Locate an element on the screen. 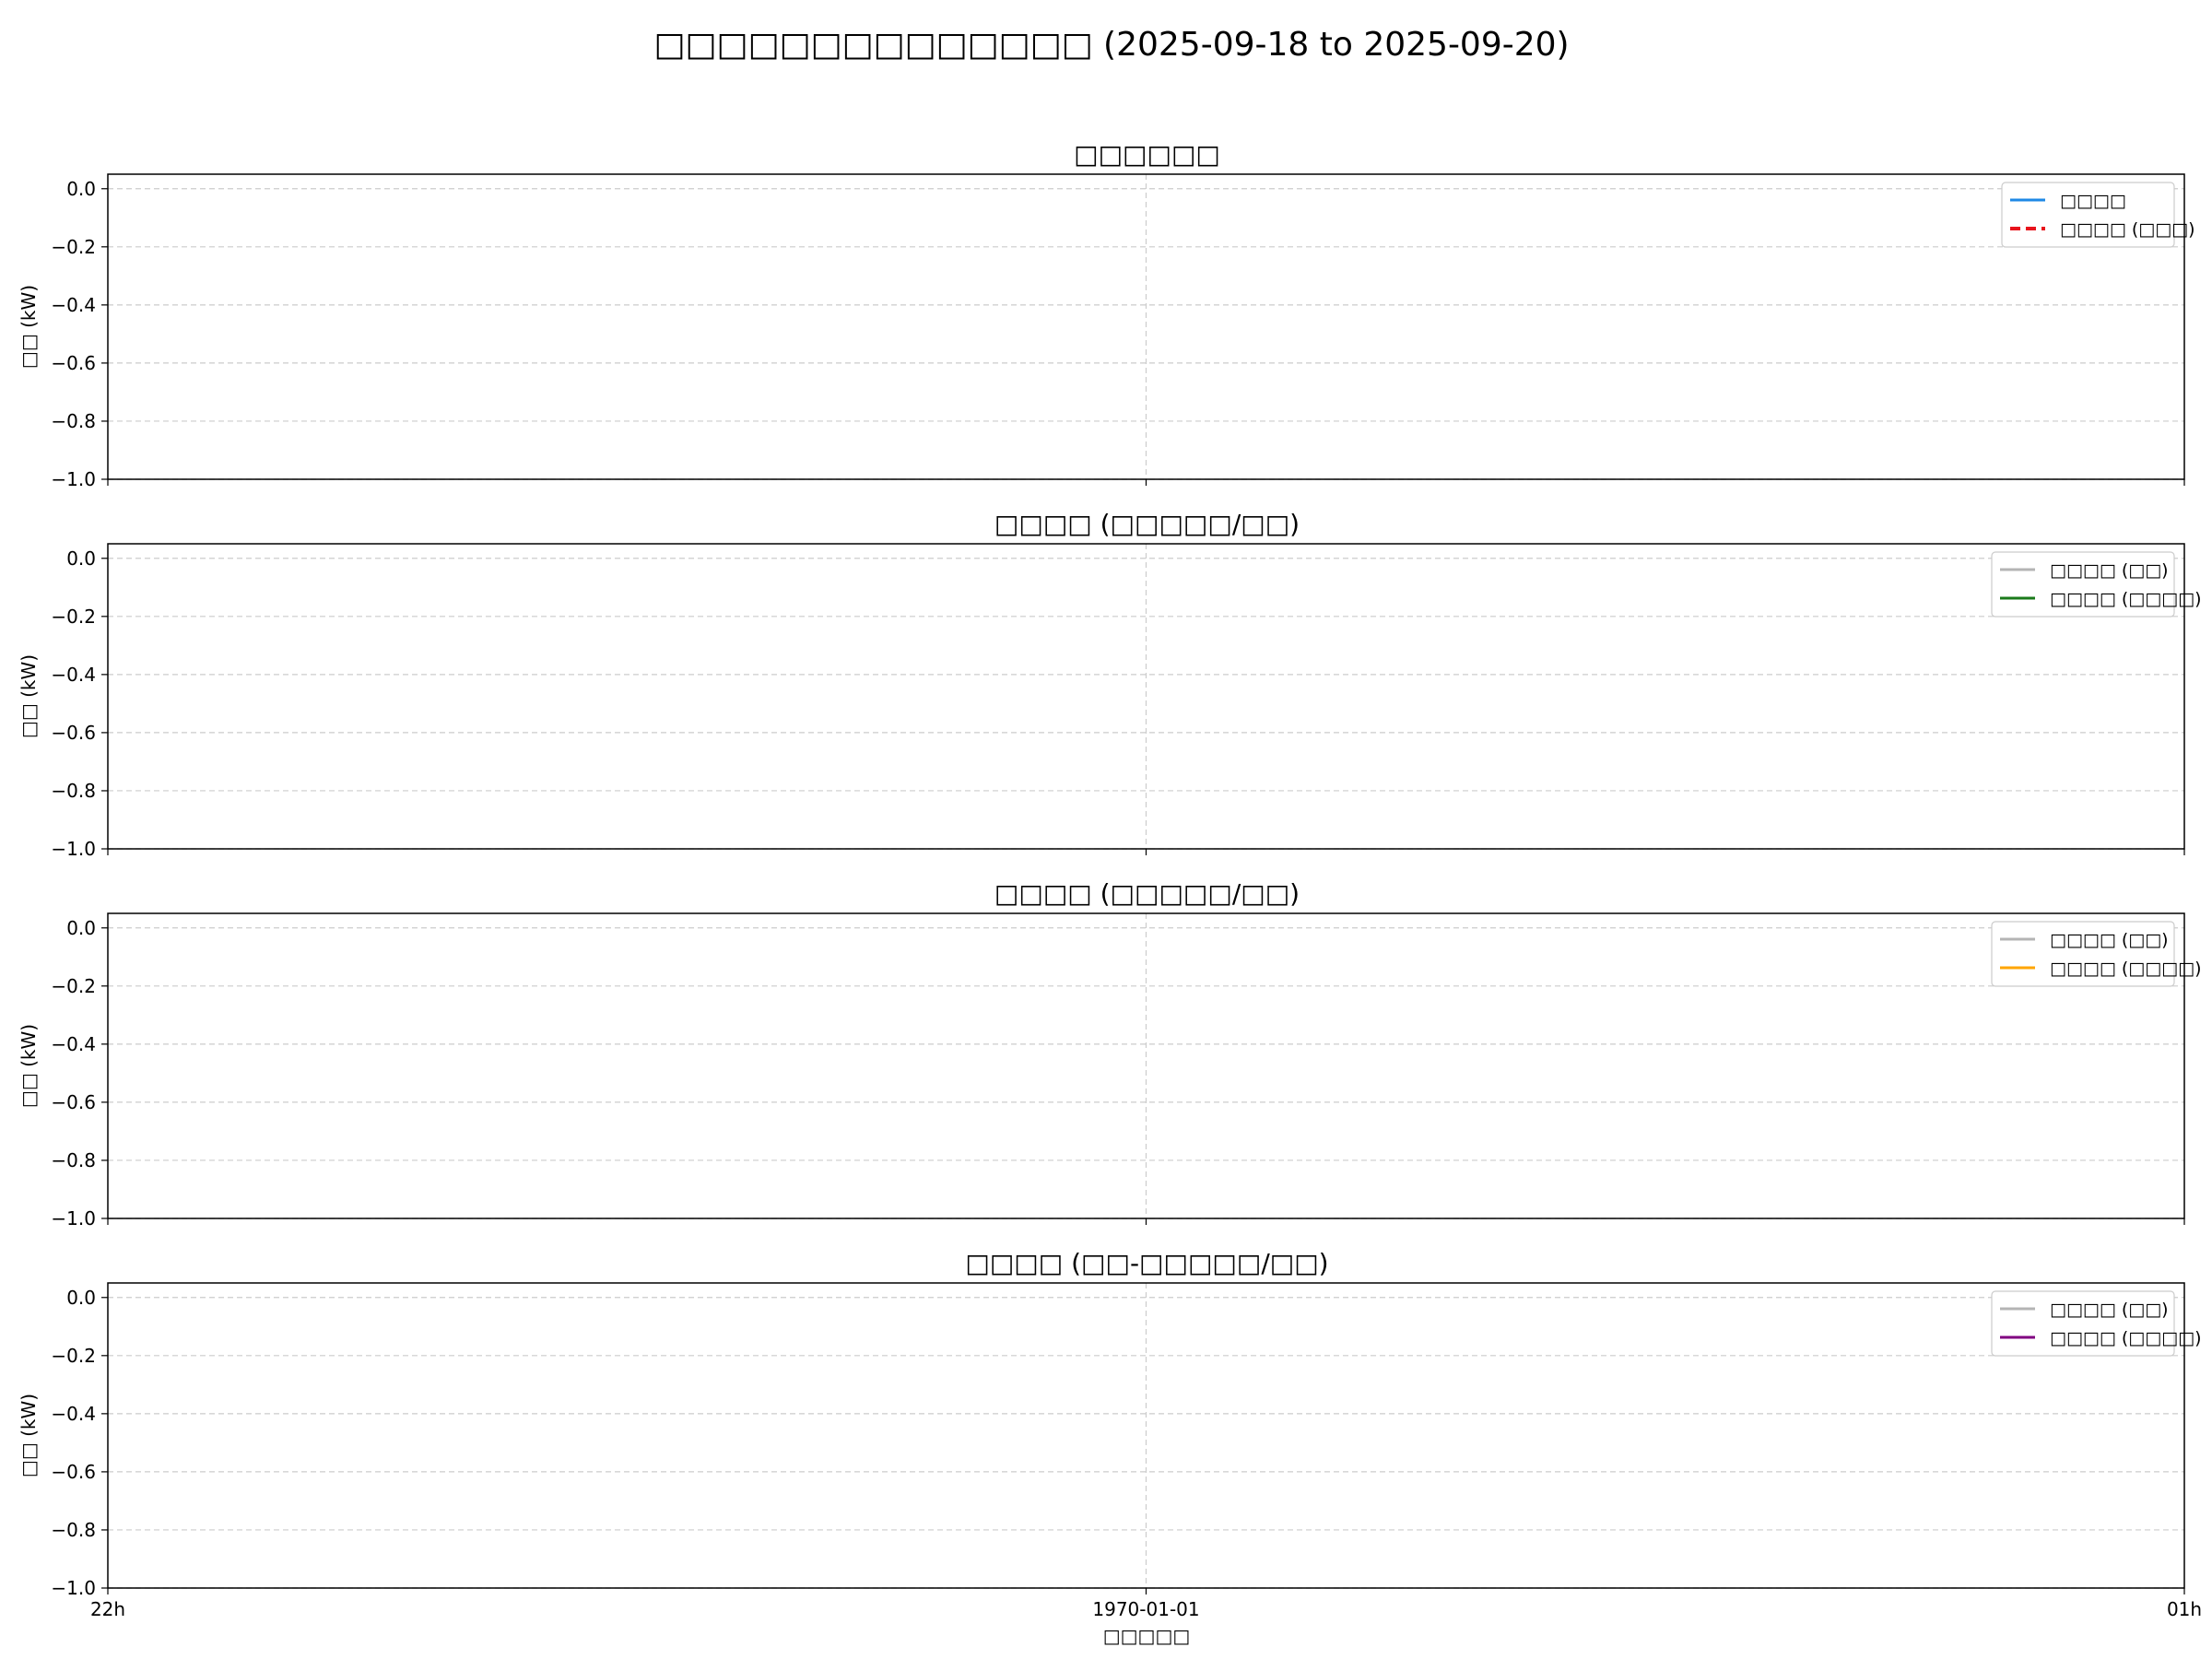 Image resolution: width=2212 pixels, height=1659 pixels. x-tick-label: 01h is located at coordinates (2184, 1609).